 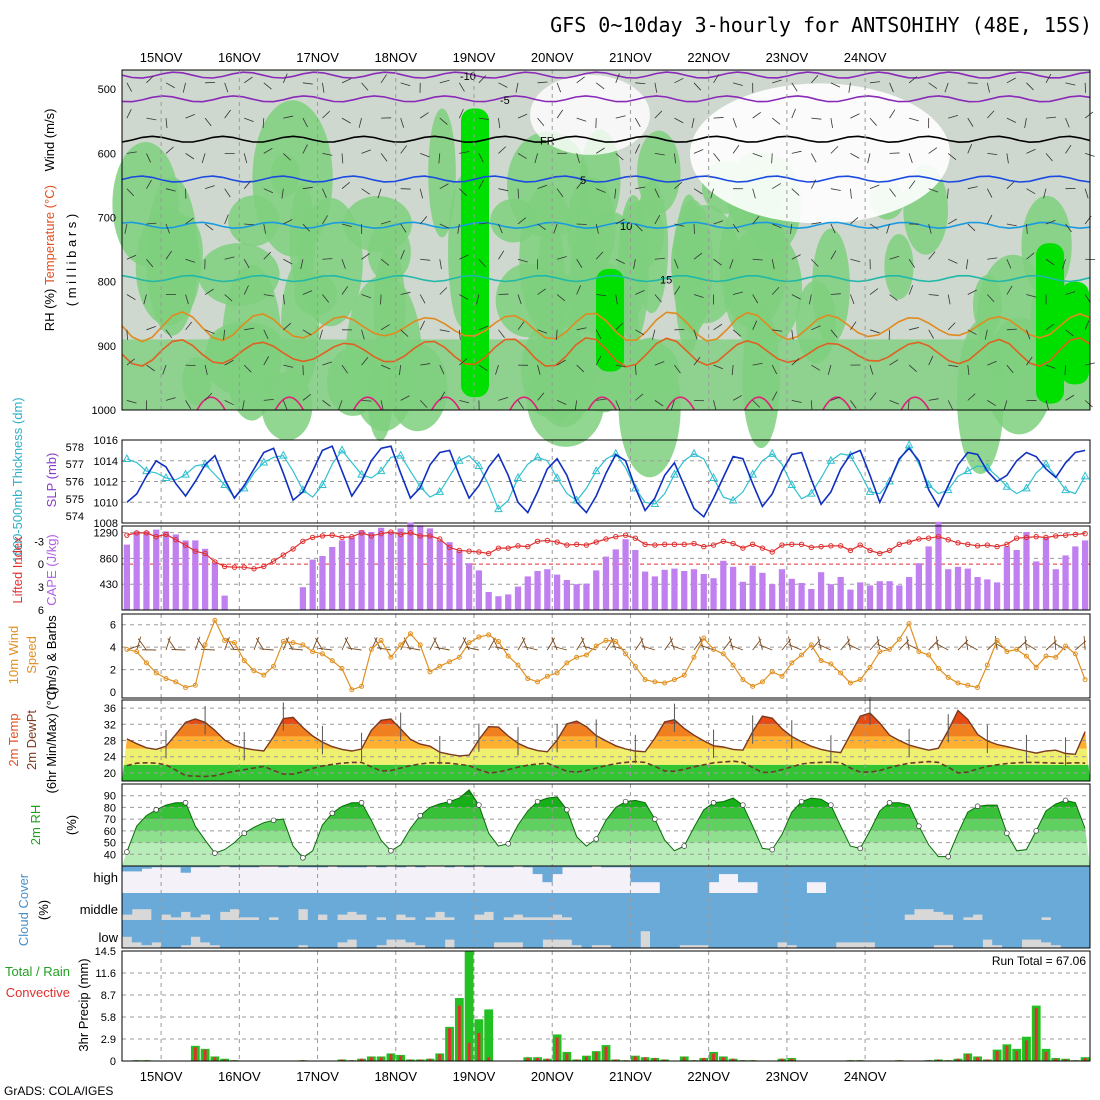 I want to click on upper-tick-label: 900, so click(x=107, y=347).